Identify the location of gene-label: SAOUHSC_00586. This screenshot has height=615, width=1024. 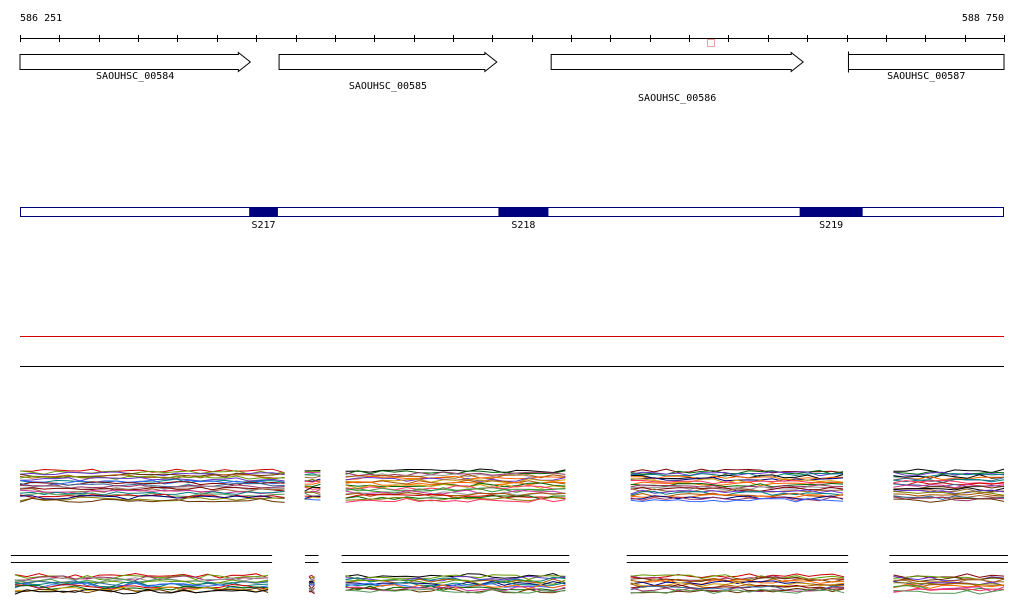
(677, 98).